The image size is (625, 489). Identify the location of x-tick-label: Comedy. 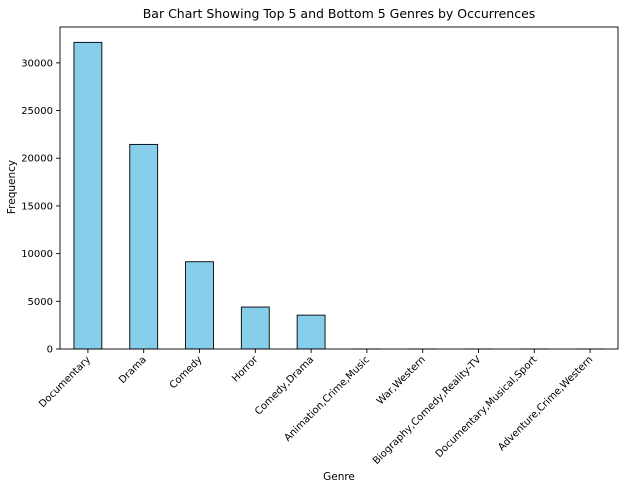
(186, 372).